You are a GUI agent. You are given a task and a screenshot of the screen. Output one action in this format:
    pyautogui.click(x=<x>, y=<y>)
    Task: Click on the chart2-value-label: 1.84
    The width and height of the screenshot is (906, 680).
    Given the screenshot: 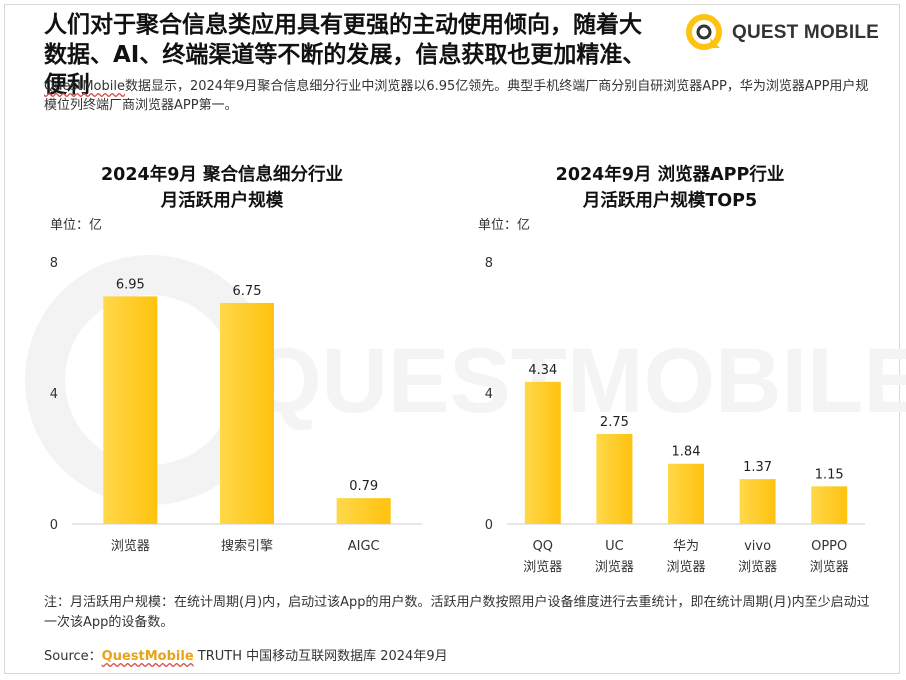 What is the action you would take?
    pyautogui.click(x=686, y=452)
    